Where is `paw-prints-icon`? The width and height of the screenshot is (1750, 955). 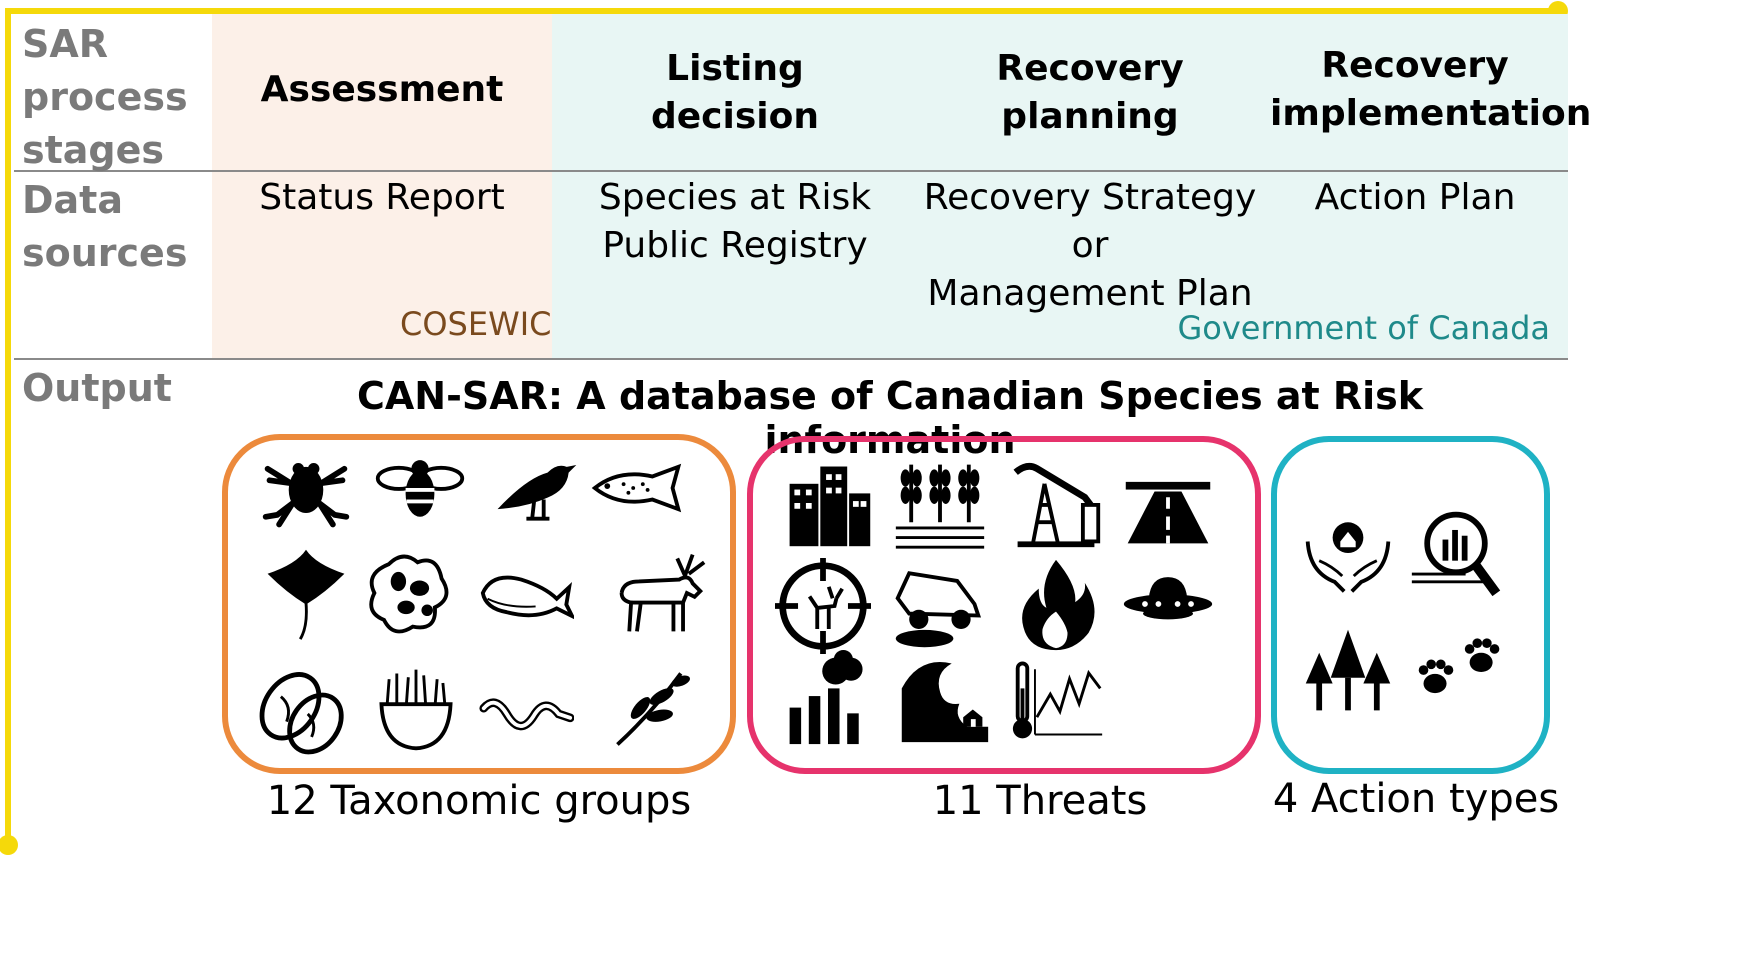 paw-prints-icon is located at coordinates (1460, 672).